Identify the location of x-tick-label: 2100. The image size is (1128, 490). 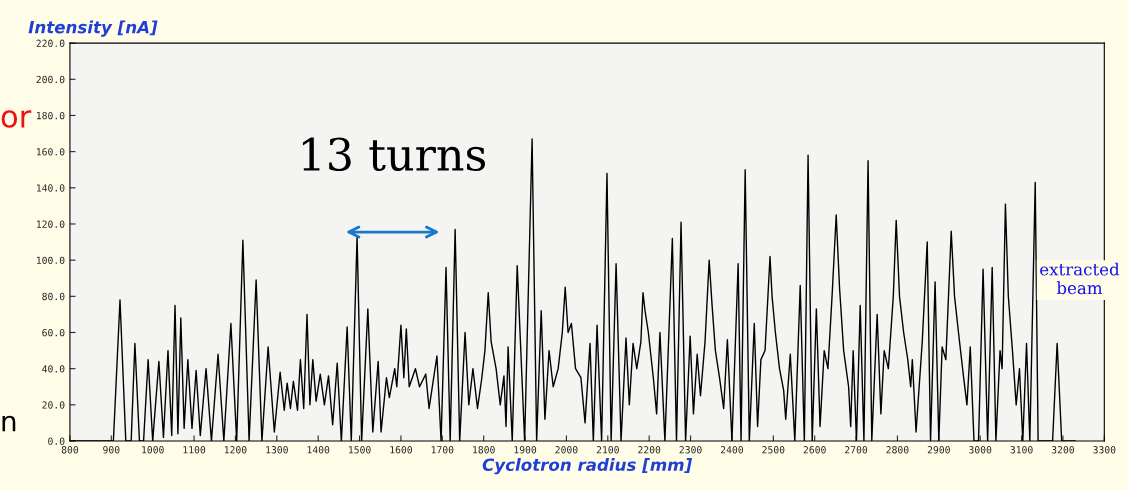
(607, 450).